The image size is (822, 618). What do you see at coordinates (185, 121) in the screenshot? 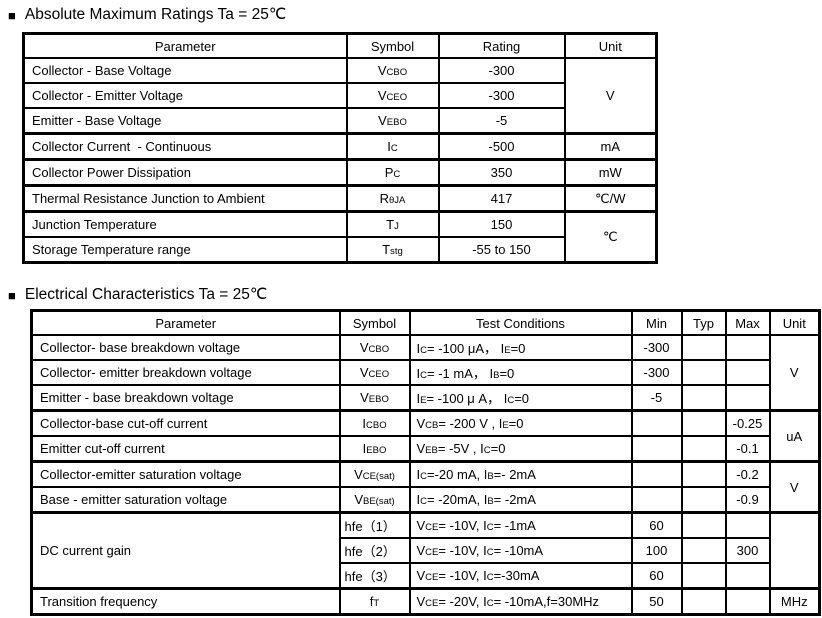
I see `param-cell: Emitter - Base Voltage` at bounding box center [185, 121].